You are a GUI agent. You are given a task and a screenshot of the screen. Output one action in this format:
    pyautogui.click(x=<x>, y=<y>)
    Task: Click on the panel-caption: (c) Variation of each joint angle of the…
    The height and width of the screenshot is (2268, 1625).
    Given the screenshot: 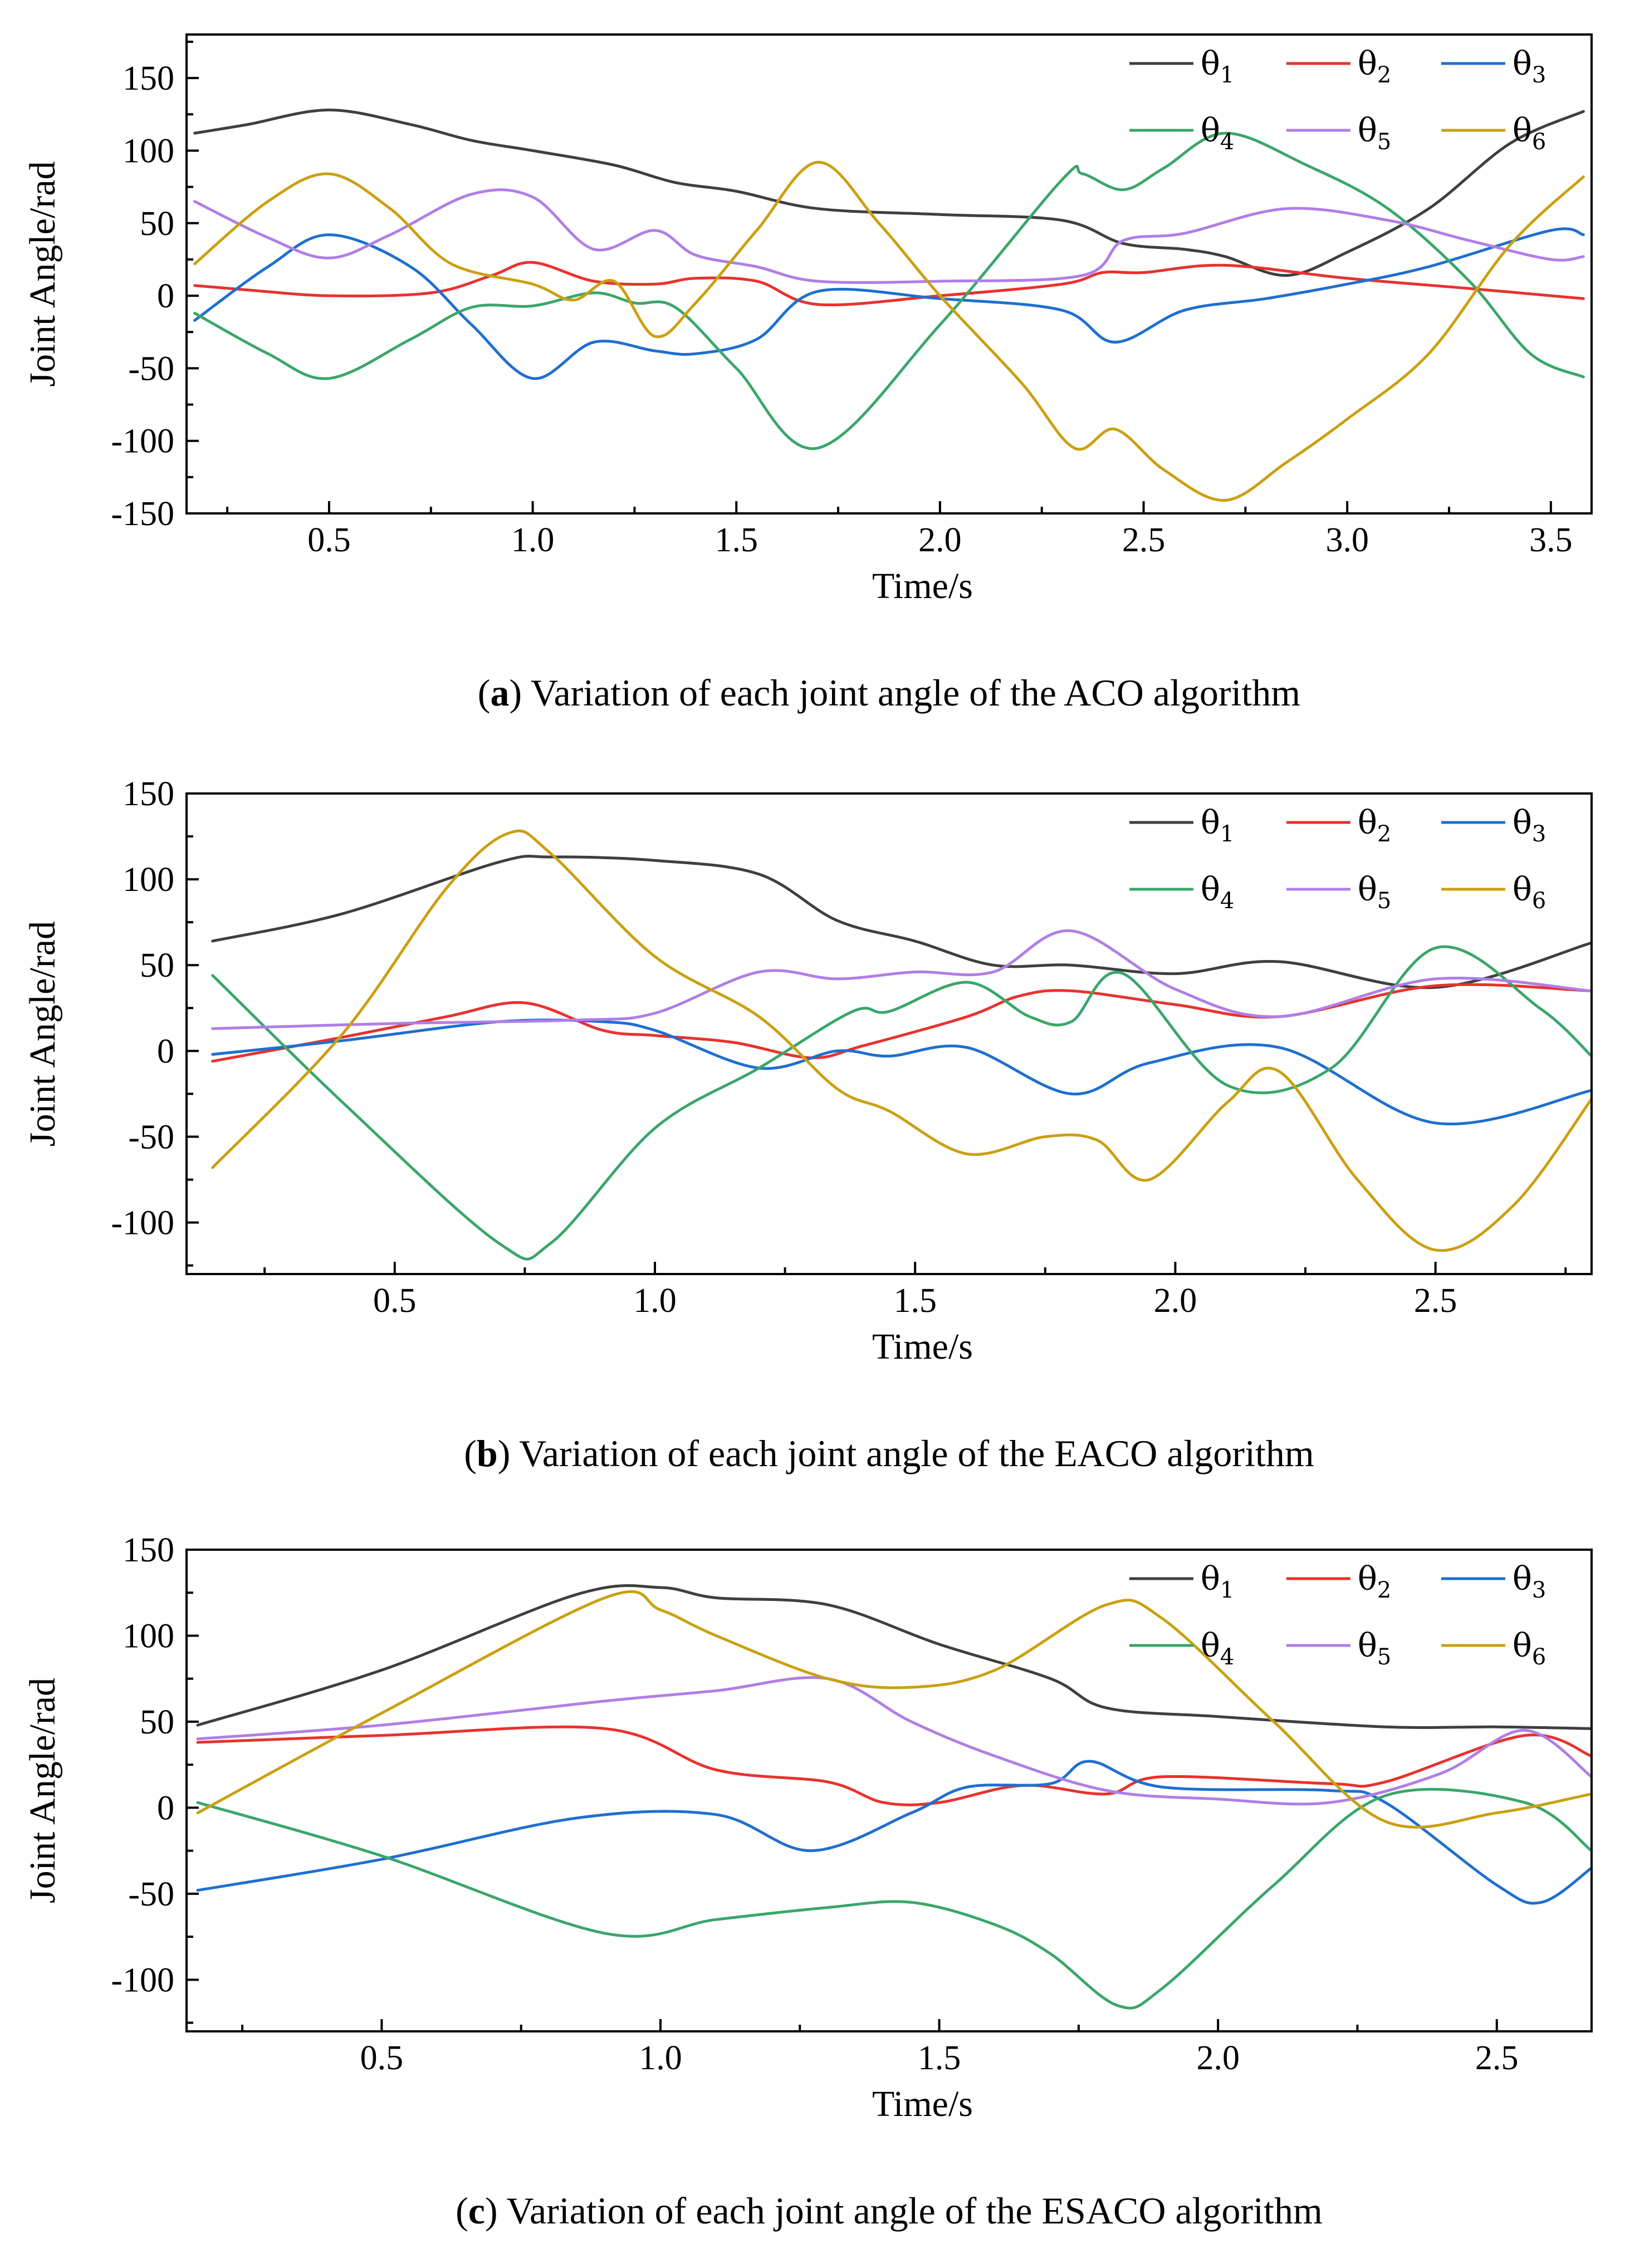 What is the action you would take?
    pyautogui.click(x=890, y=2211)
    